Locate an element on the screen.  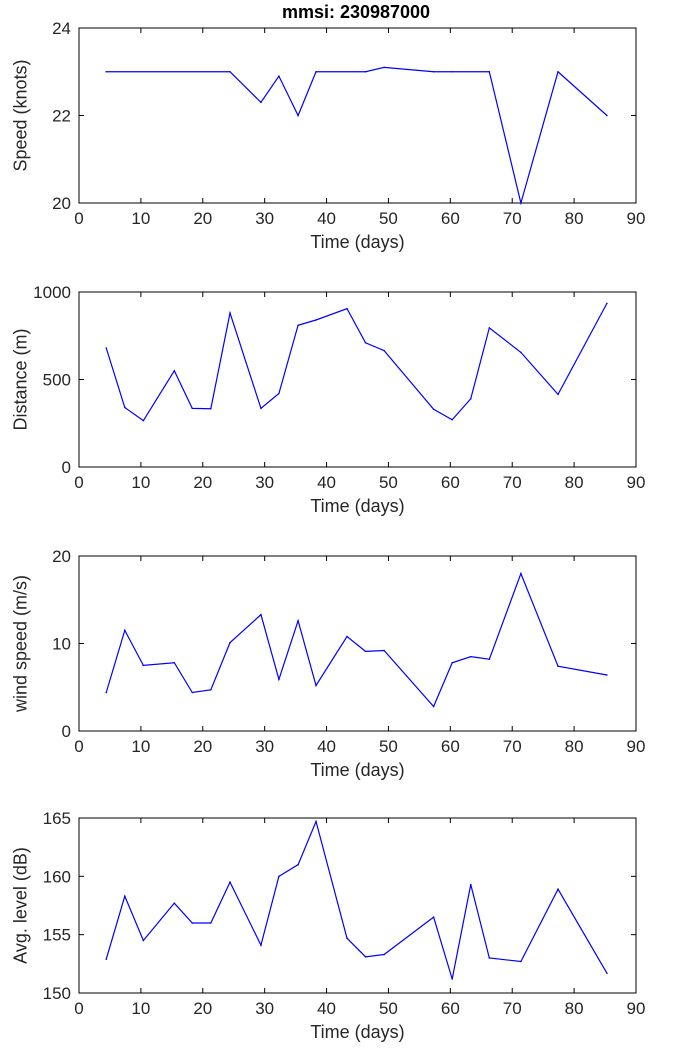
x-tick-label: 50 is located at coordinates (388, 482).